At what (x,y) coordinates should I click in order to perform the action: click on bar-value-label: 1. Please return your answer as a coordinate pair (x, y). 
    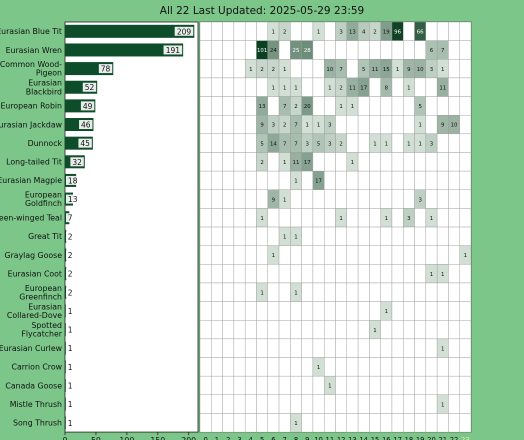
    Looking at the image, I should click on (70, 311).